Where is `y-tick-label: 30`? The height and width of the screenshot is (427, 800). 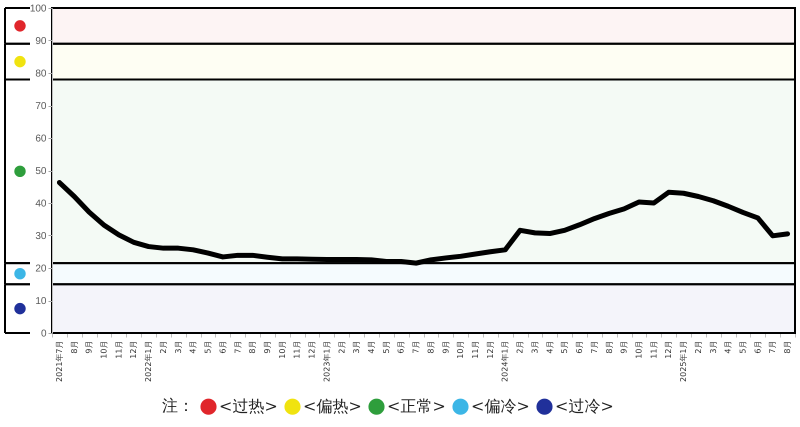
y-tick-label: 30 is located at coordinates (41, 236).